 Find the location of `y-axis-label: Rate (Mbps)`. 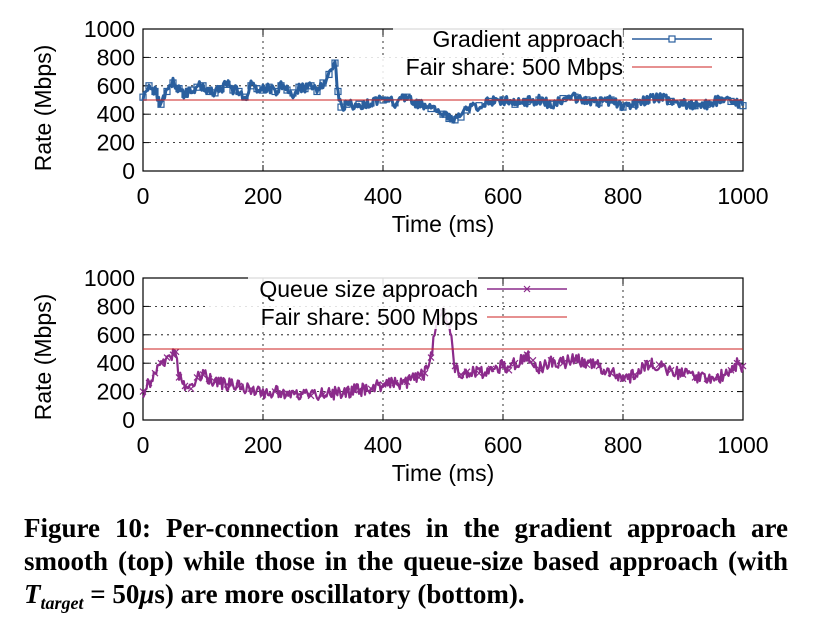

y-axis-label: Rate (Mbps) is located at coordinates (43, 357).